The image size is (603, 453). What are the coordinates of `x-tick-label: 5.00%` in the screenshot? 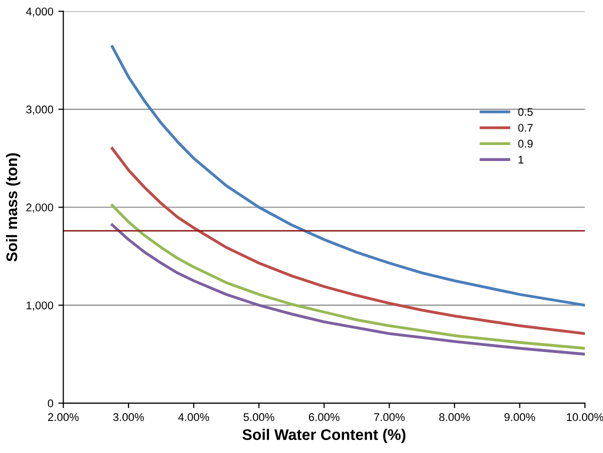 It's located at (259, 417).